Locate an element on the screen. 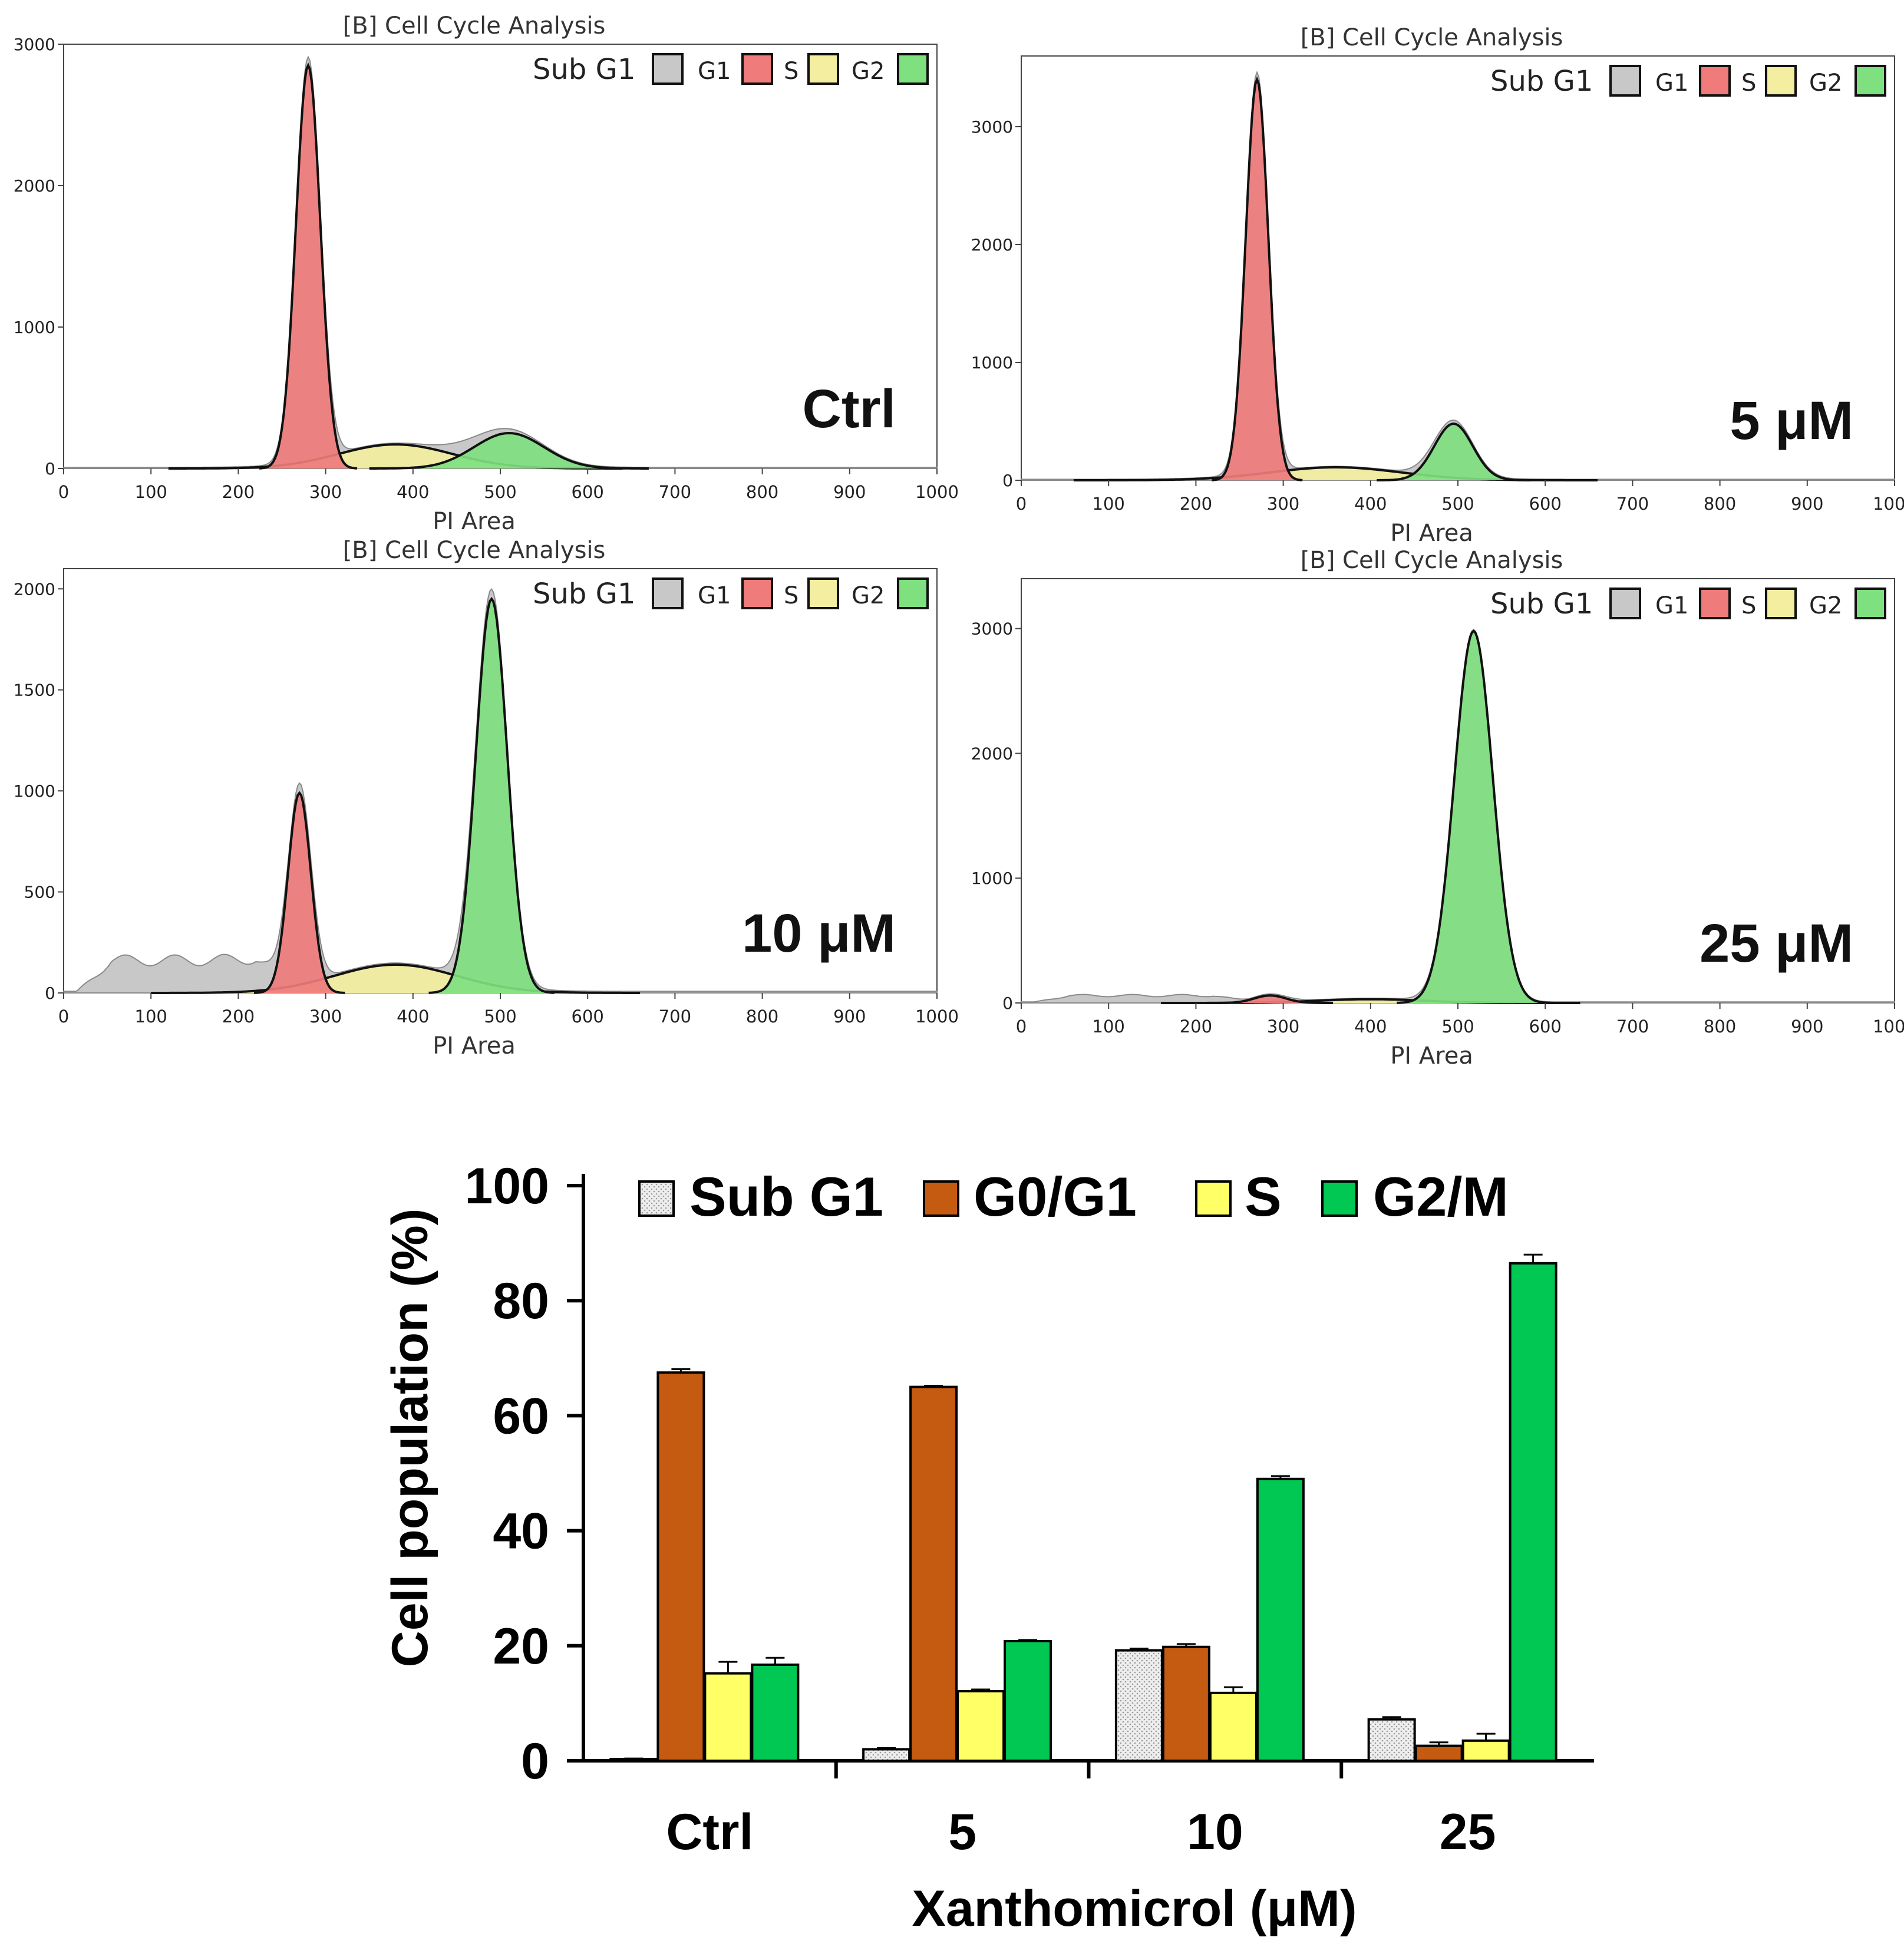  condition-label: 5 μM is located at coordinates (1791, 421).